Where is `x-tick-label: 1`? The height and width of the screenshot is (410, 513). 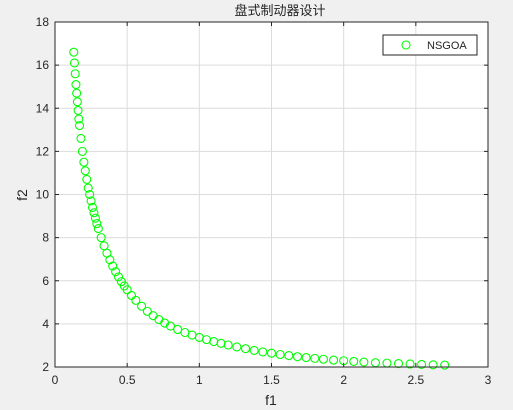
x-tick-label: 1 is located at coordinates (199, 380).